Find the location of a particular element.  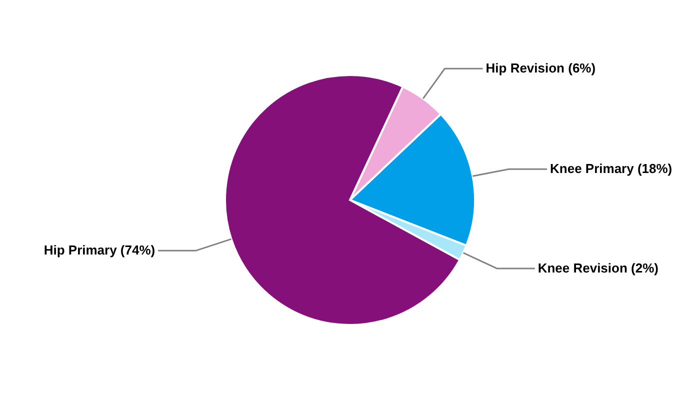

slice-label: Hip Revision (6%) is located at coordinates (541, 68).